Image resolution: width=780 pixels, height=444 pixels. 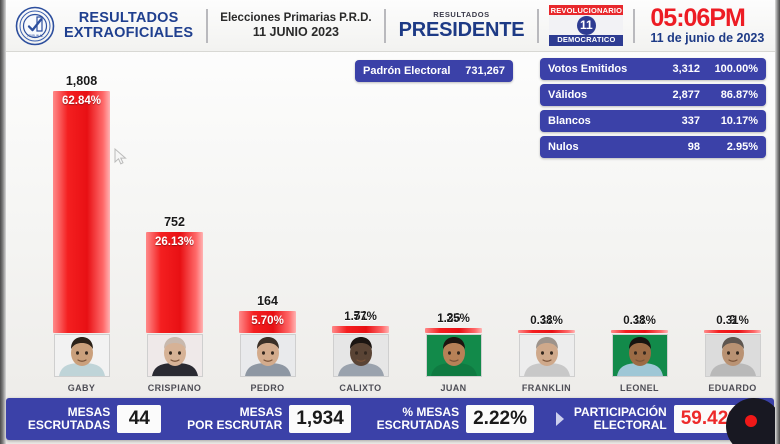 I want to click on candidate-name: CALIXTO, so click(x=360, y=388).